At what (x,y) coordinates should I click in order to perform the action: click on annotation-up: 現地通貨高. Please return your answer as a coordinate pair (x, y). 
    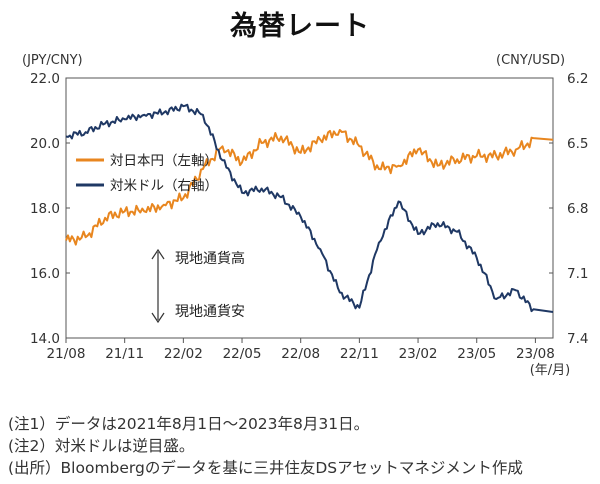
    Looking at the image, I should click on (210, 258).